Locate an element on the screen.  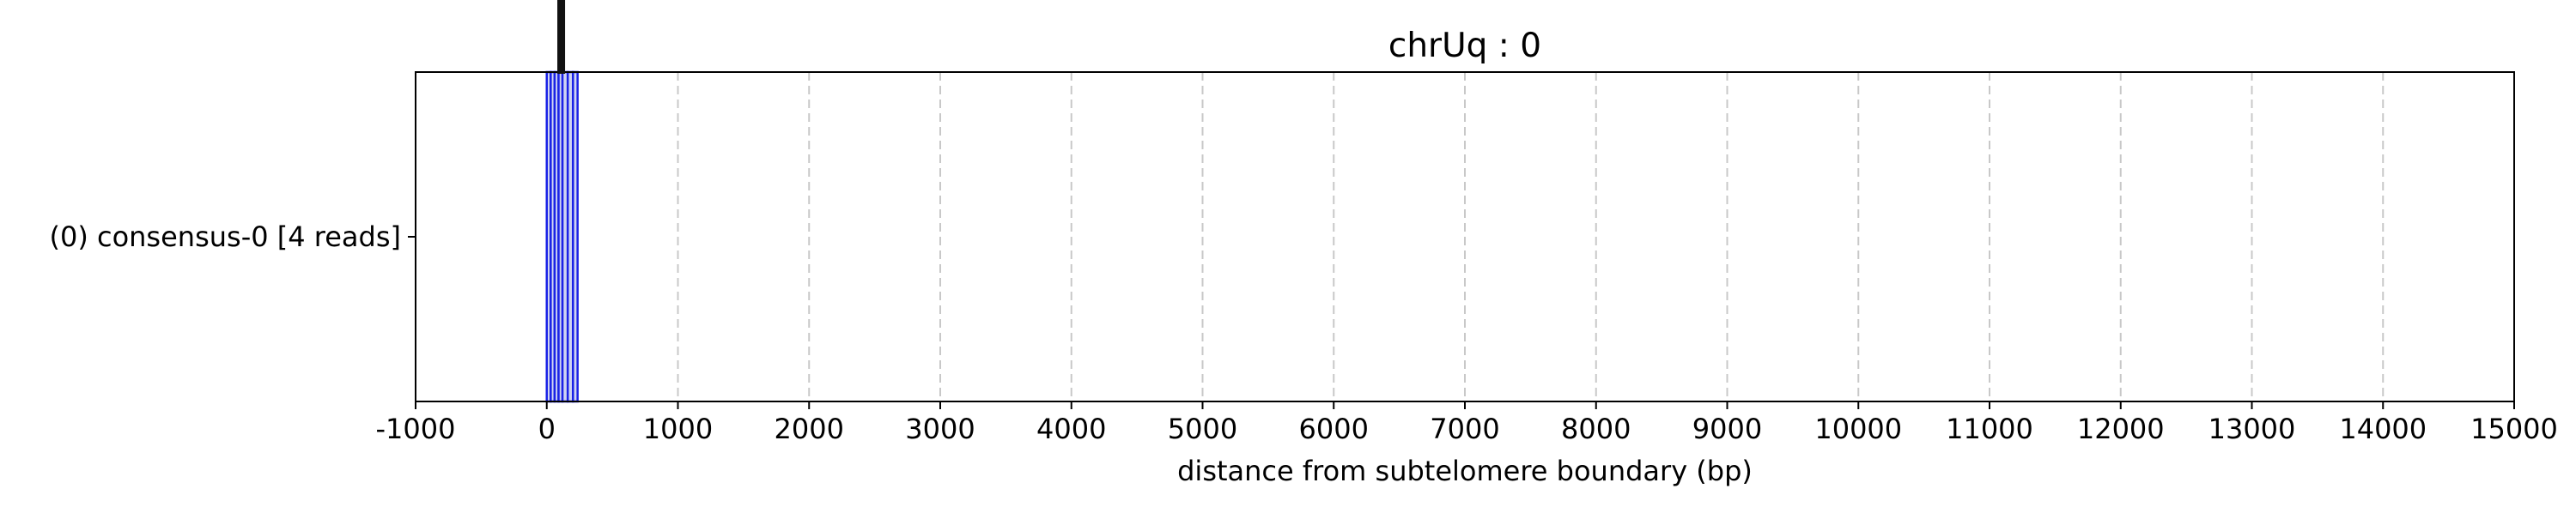
x-tick-label: 3000 is located at coordinates (940, 429).